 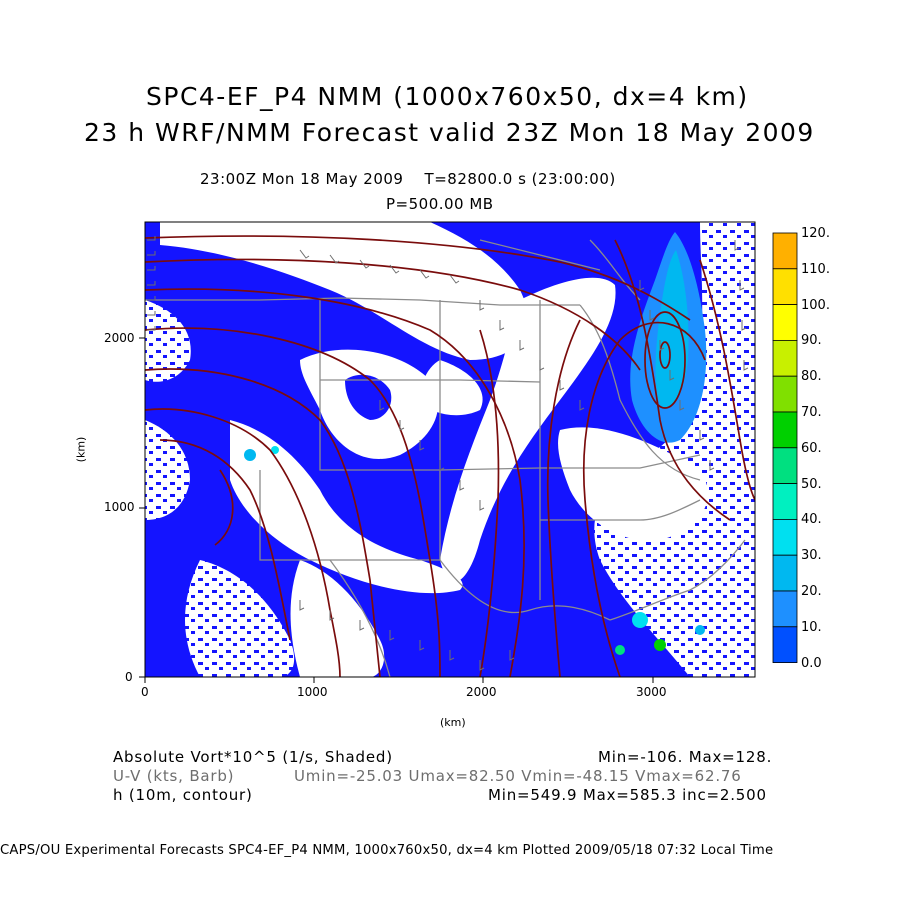 I want to click on vorticity-stats: Min=-106. Max=128., so click(x=685, y=757).